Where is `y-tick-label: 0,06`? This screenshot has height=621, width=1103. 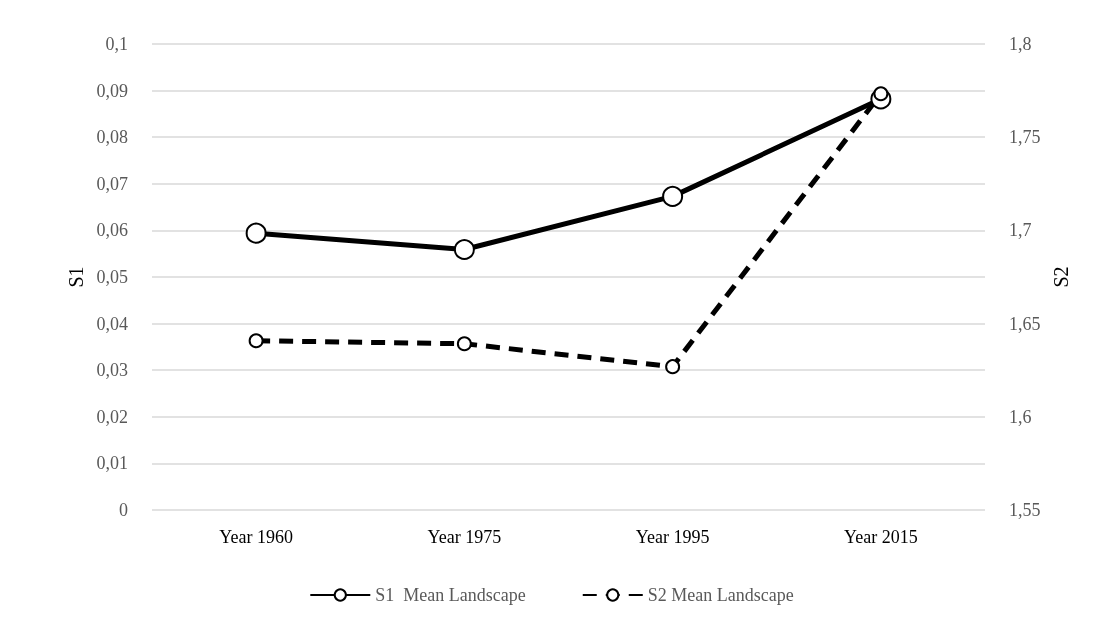
y-tick-label: 0,06 is located at coordinates (112, 230).